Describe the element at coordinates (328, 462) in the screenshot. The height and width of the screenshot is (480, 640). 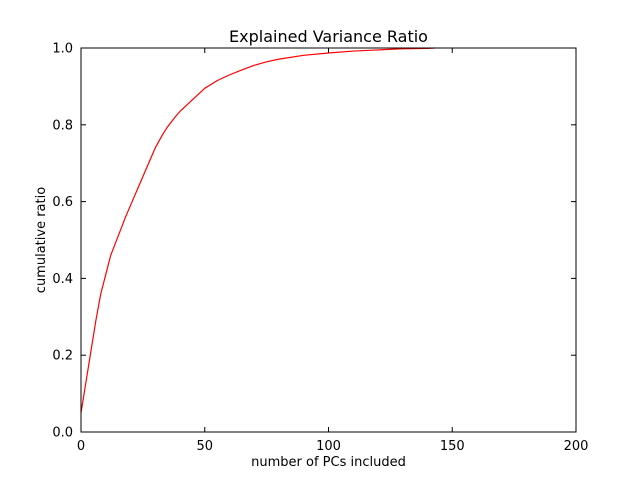
I see `x-axis-label: number of PCs included` at that location.